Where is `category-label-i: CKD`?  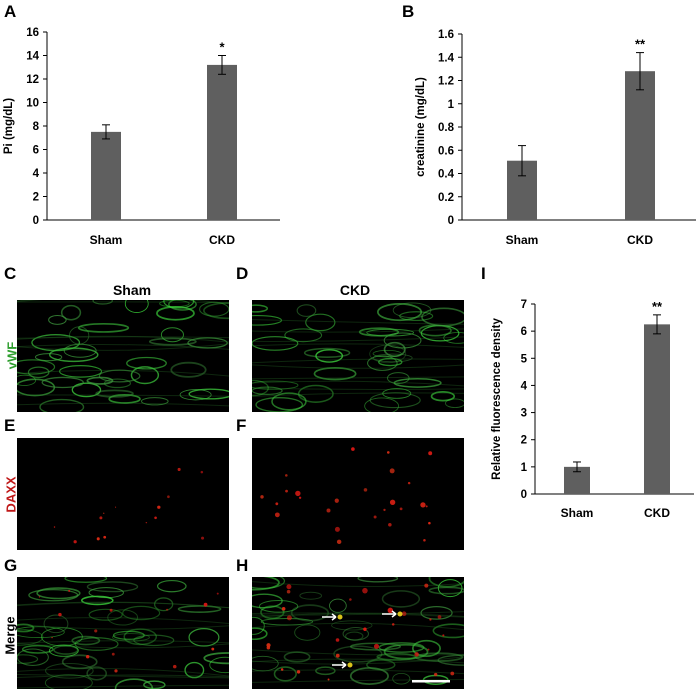
category-label-i: CKD is located at coordinates (657, 513).